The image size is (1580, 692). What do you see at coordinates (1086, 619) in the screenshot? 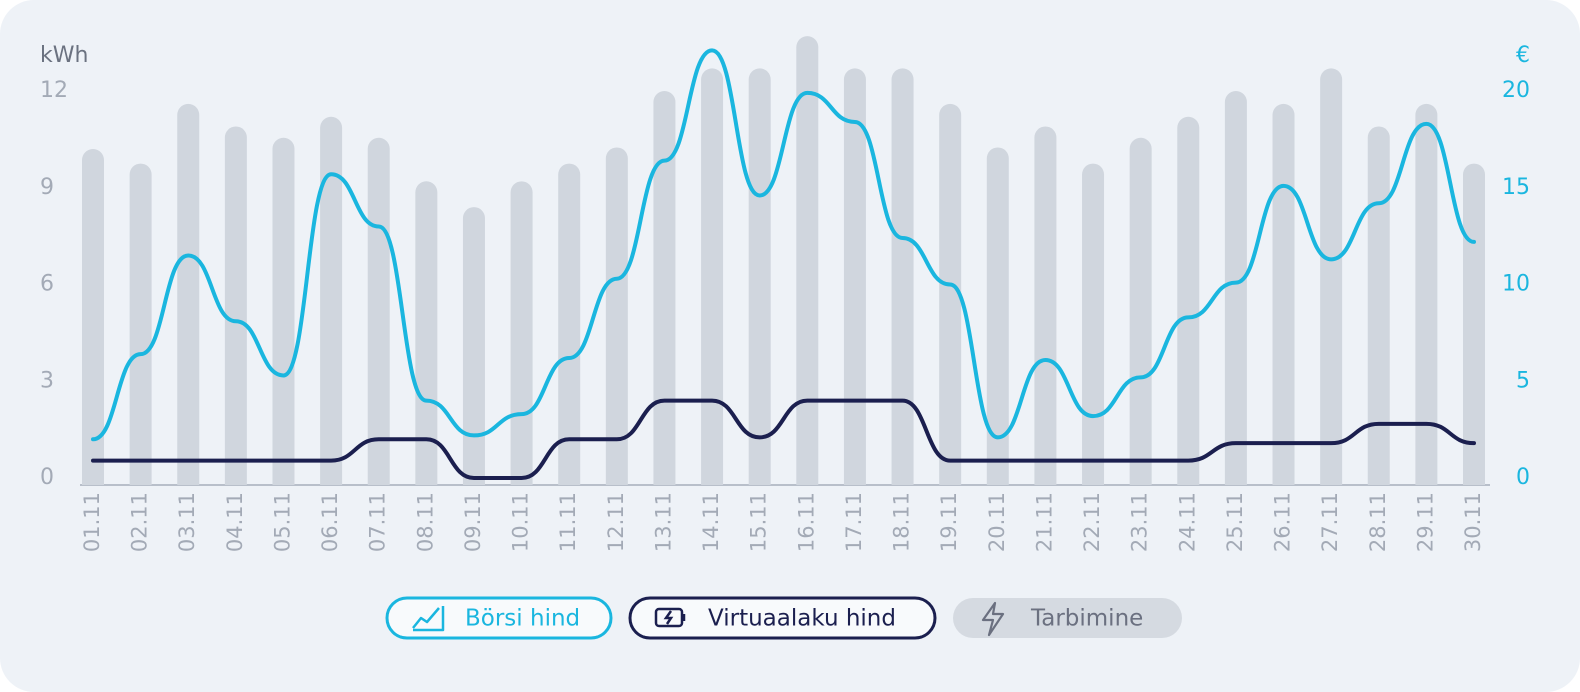
I see `legend-label: Tarbimine` at bounding box center [1086, 619].